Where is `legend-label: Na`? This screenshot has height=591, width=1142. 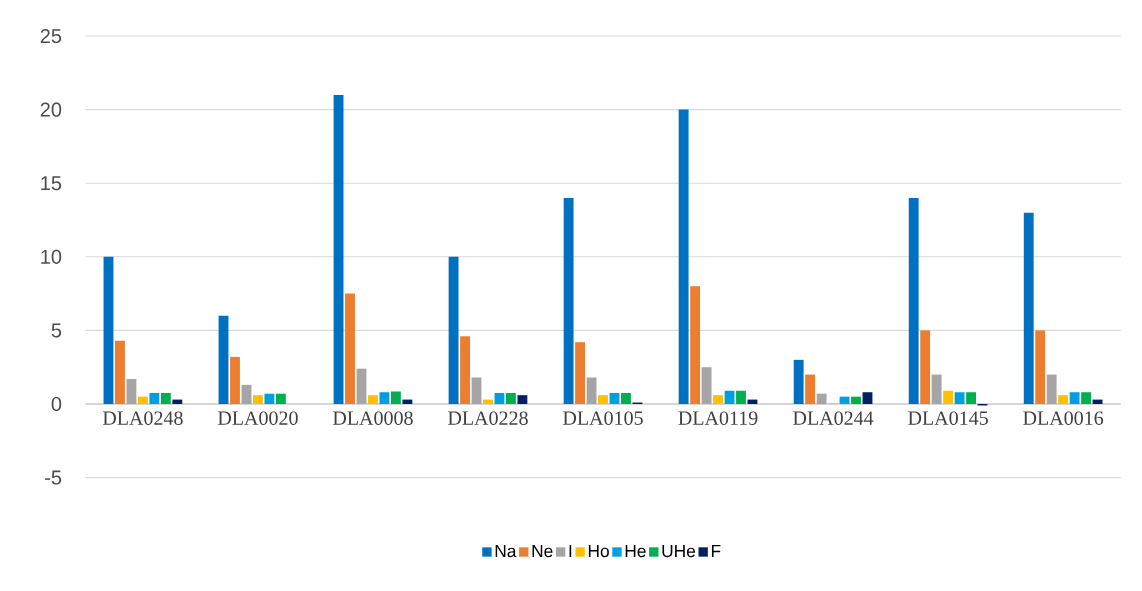 legend-label: Na is located at coordinates (506, 551).